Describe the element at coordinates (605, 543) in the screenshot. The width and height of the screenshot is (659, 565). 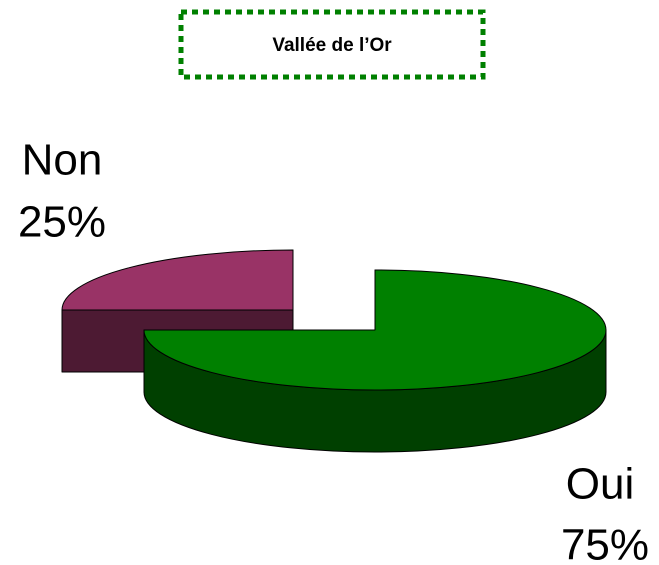
I see `slice-value: 75%` at that location.